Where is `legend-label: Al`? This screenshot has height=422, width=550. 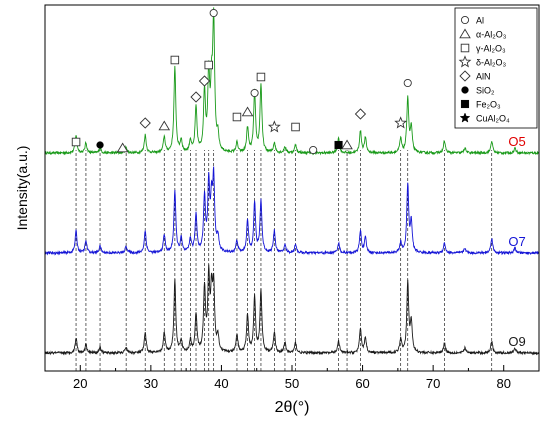
legend-label: Al is located at coordinates (480, 21).